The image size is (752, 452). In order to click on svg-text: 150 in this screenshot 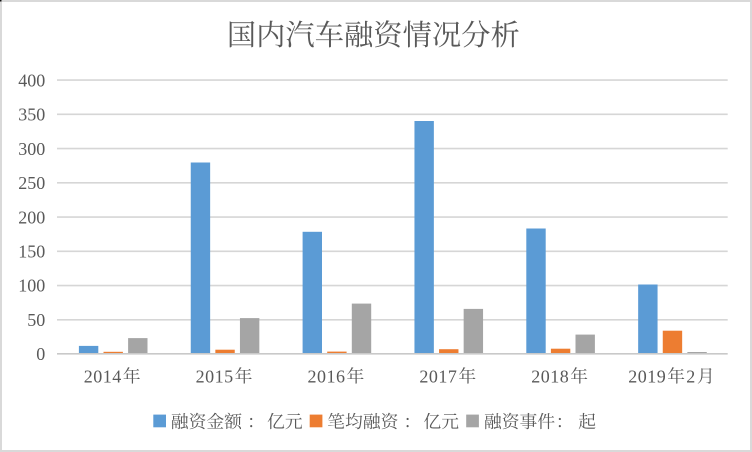, I will do `click(31, 252)`.